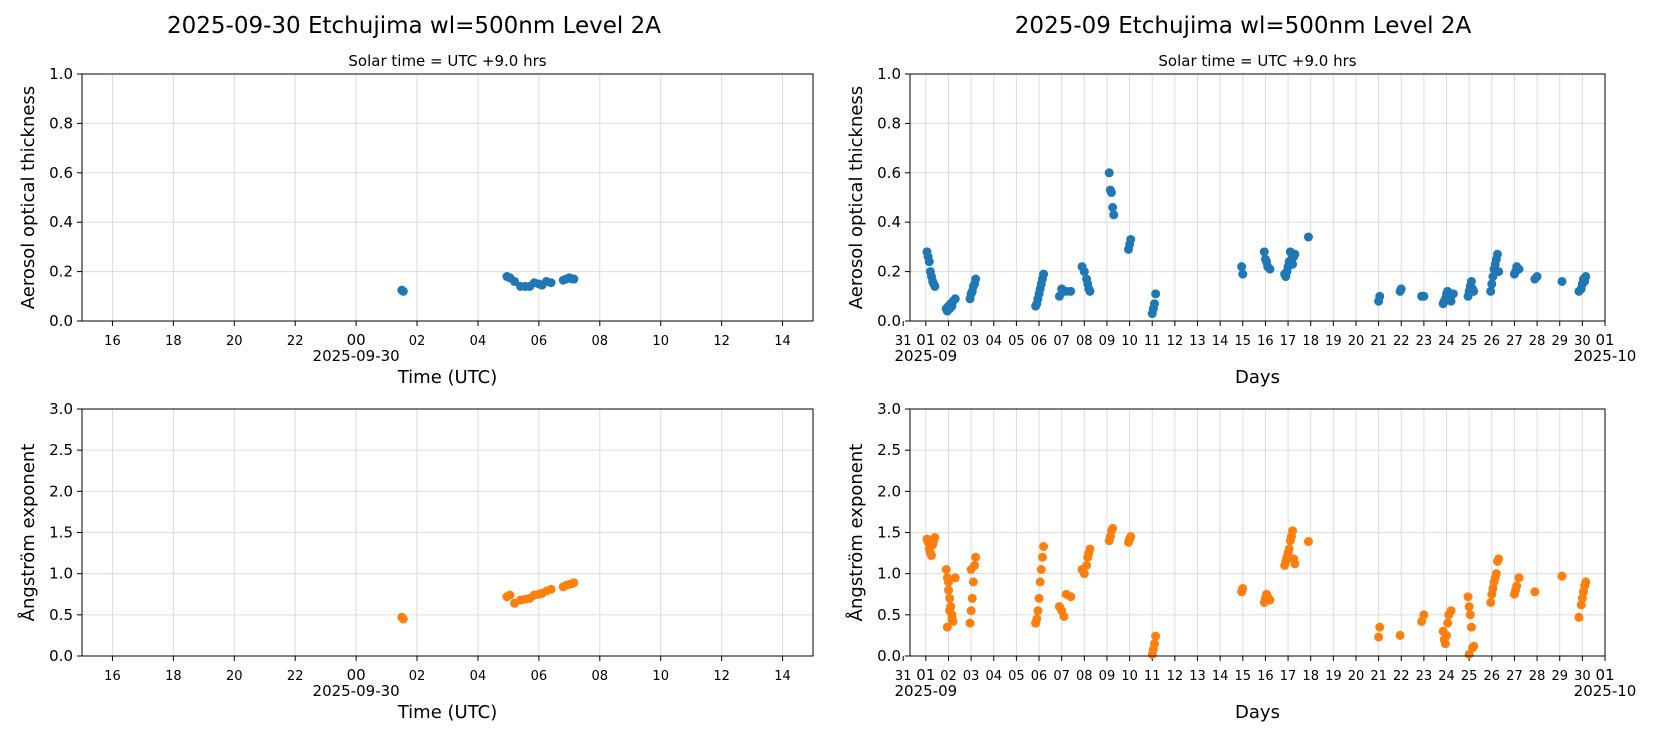 This screenshot has height=737, width=1654. What do you see at coordinates (1243, 26) in the screenshot?
I see `right-figure-title: 2025-09 Etchujima wl=500nm Level 2A` at bounding box center [1243, 26].